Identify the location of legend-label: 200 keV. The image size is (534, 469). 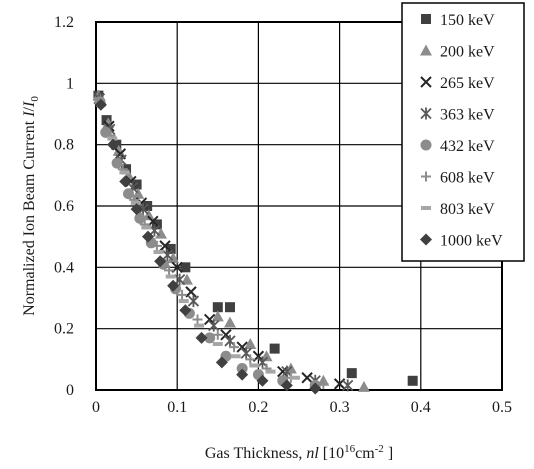
(467, 52).